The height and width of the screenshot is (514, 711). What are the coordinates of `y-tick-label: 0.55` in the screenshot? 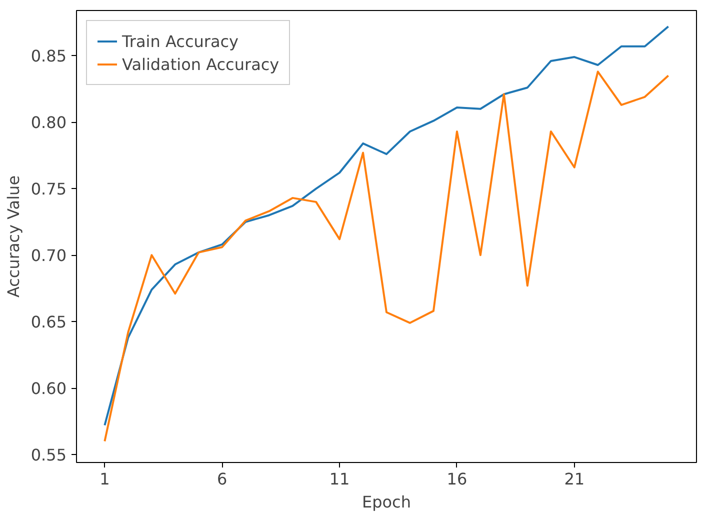 It's located at (48, 455).